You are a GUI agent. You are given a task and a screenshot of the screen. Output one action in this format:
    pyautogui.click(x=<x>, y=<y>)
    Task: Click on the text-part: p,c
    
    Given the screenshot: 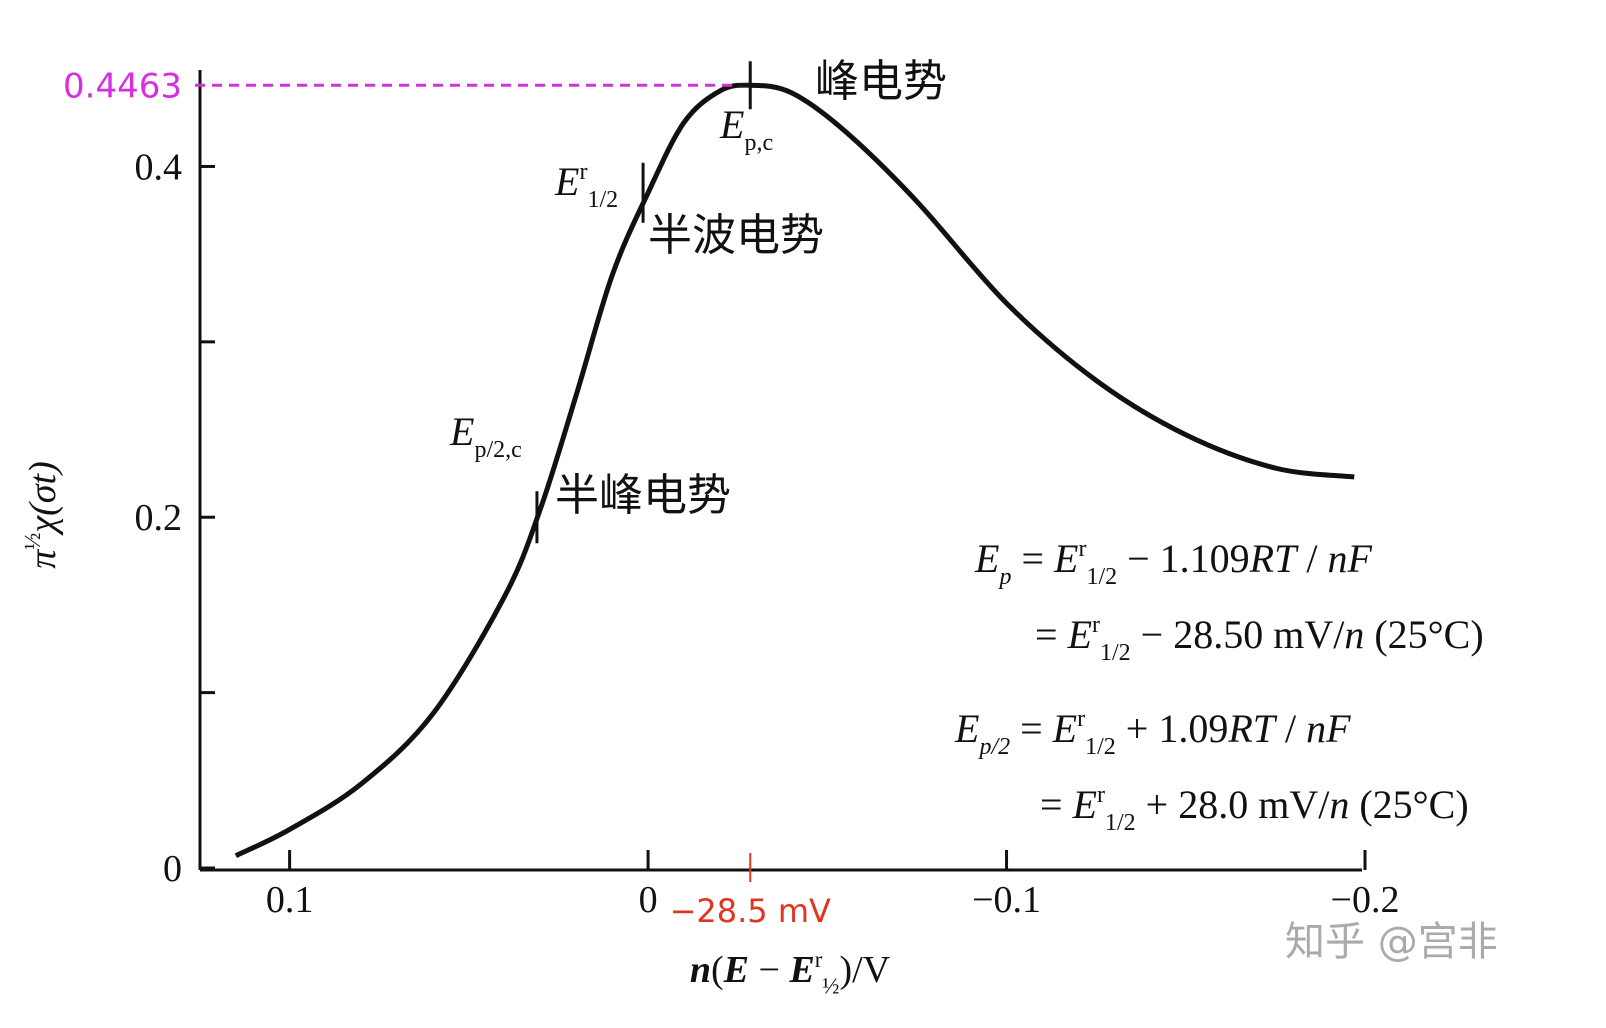 What is the action you would take?
    pyautogui.click(x=758, y=143)
    